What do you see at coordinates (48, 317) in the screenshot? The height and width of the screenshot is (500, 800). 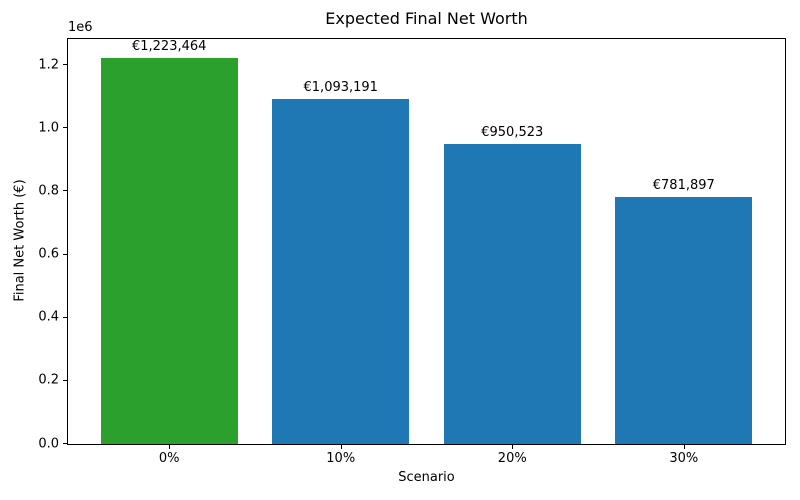 I see `y-tick-label: 0.4` at bounding box center [48, 317].